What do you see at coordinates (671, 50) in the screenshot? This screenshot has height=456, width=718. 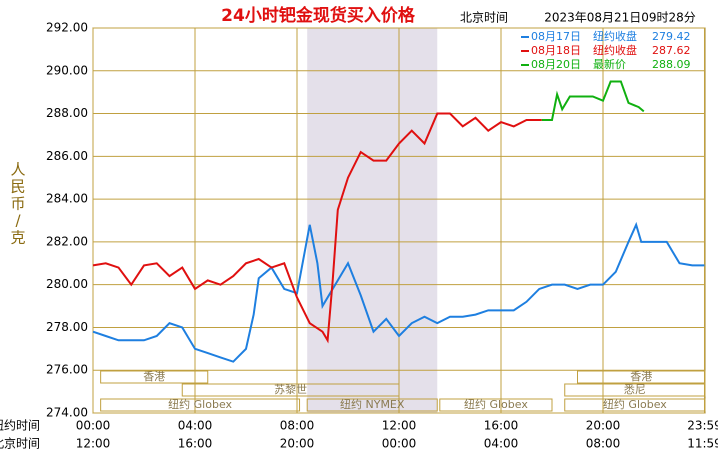 I see `legend-price: 287.62` at bounding box center [671, 50].